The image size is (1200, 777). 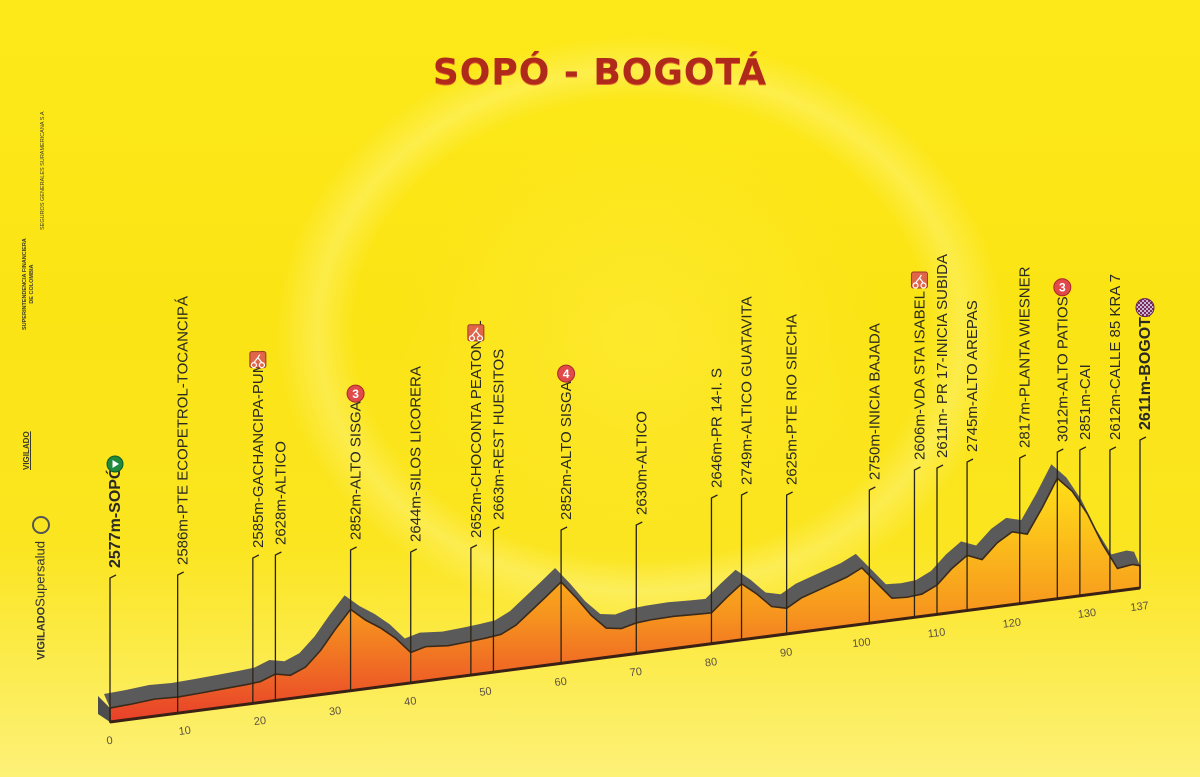 I want to click on x-tick-label: 90, so click(x=786, y=652).